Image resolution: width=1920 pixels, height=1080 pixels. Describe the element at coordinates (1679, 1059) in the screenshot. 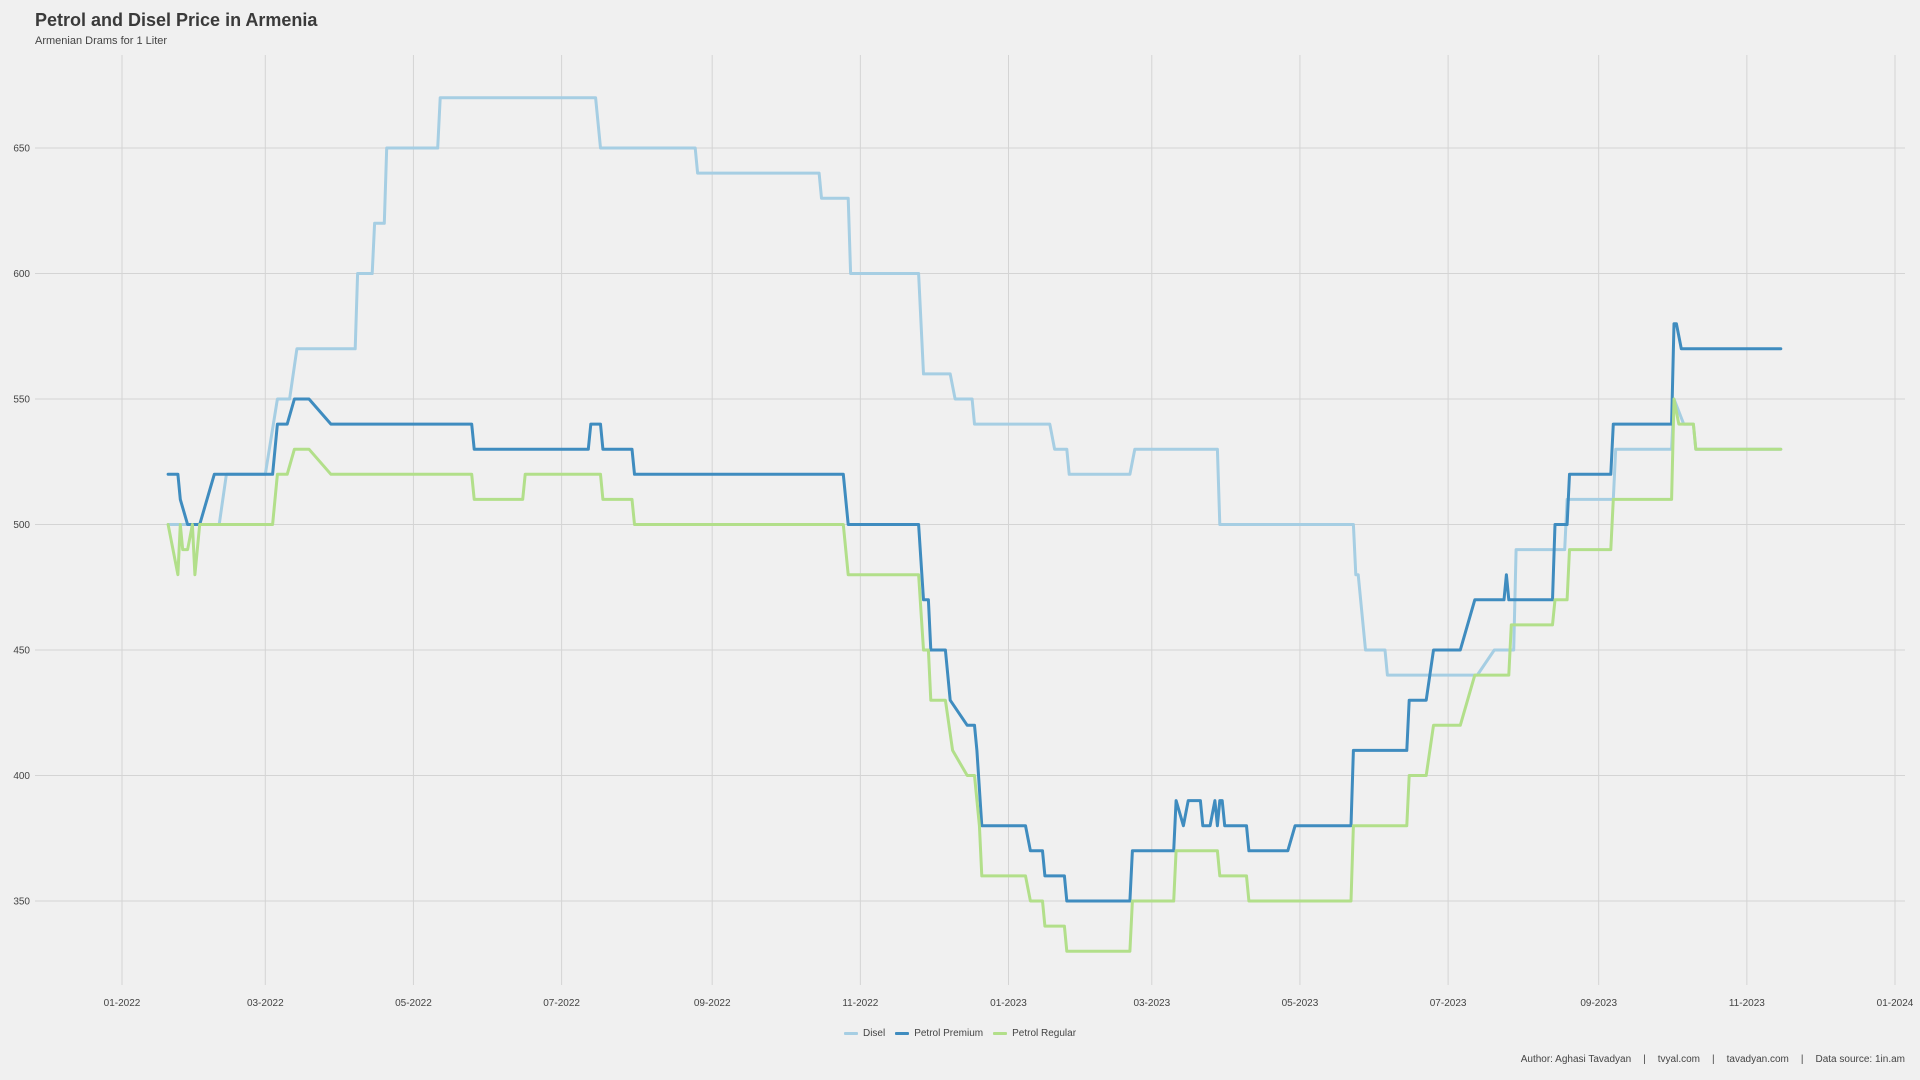

I see `caption-site-tvyal: tvyal.com` at that location.